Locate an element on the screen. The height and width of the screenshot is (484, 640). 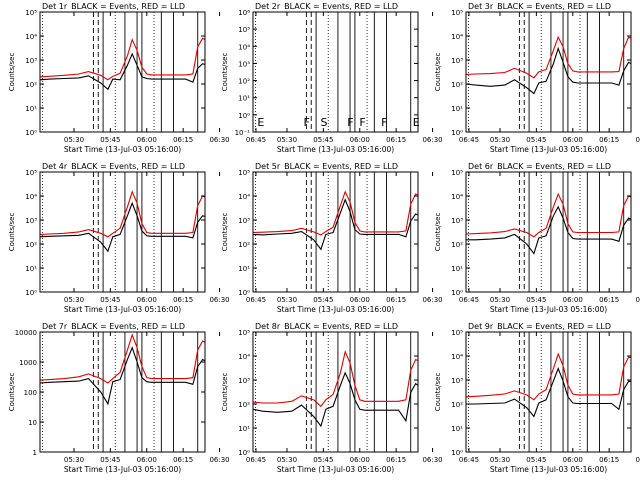
panel-title-detector: Det 7r is located at coordinates (55, 326).